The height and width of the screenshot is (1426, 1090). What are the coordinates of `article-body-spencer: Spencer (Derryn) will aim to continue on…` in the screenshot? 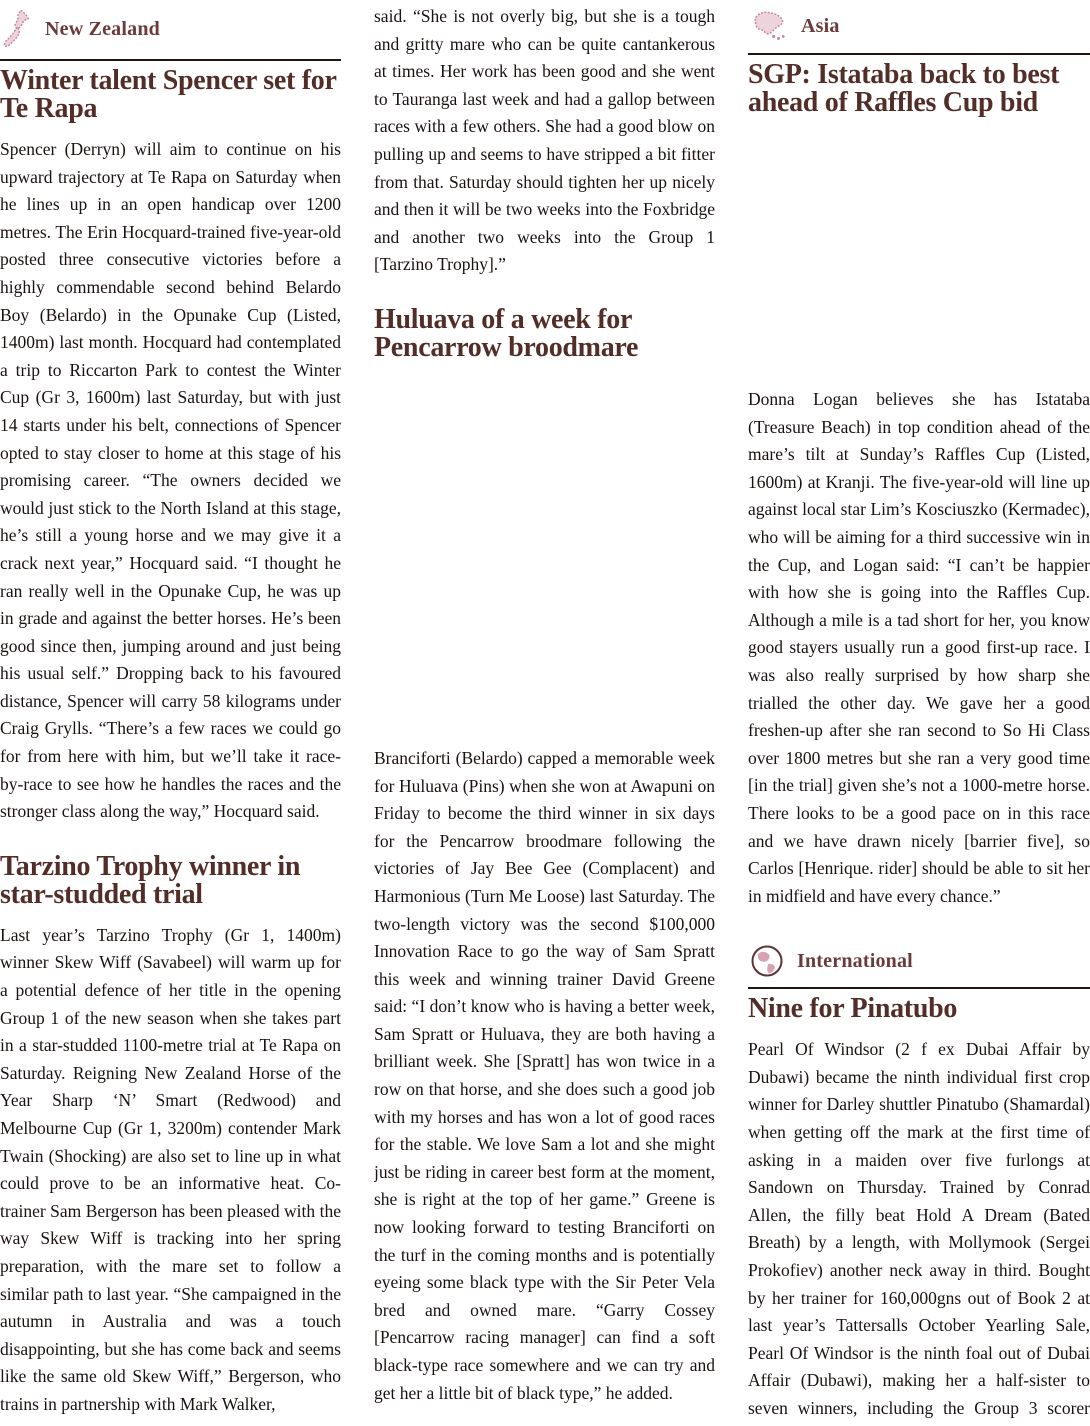 It's located at (170, 480).